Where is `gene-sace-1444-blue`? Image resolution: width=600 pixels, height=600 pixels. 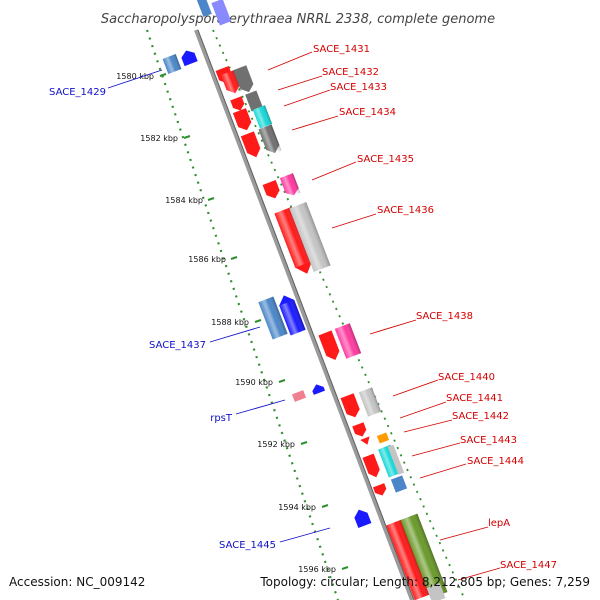 gene-sace-1444-blue is located at coordinates (399, 484).